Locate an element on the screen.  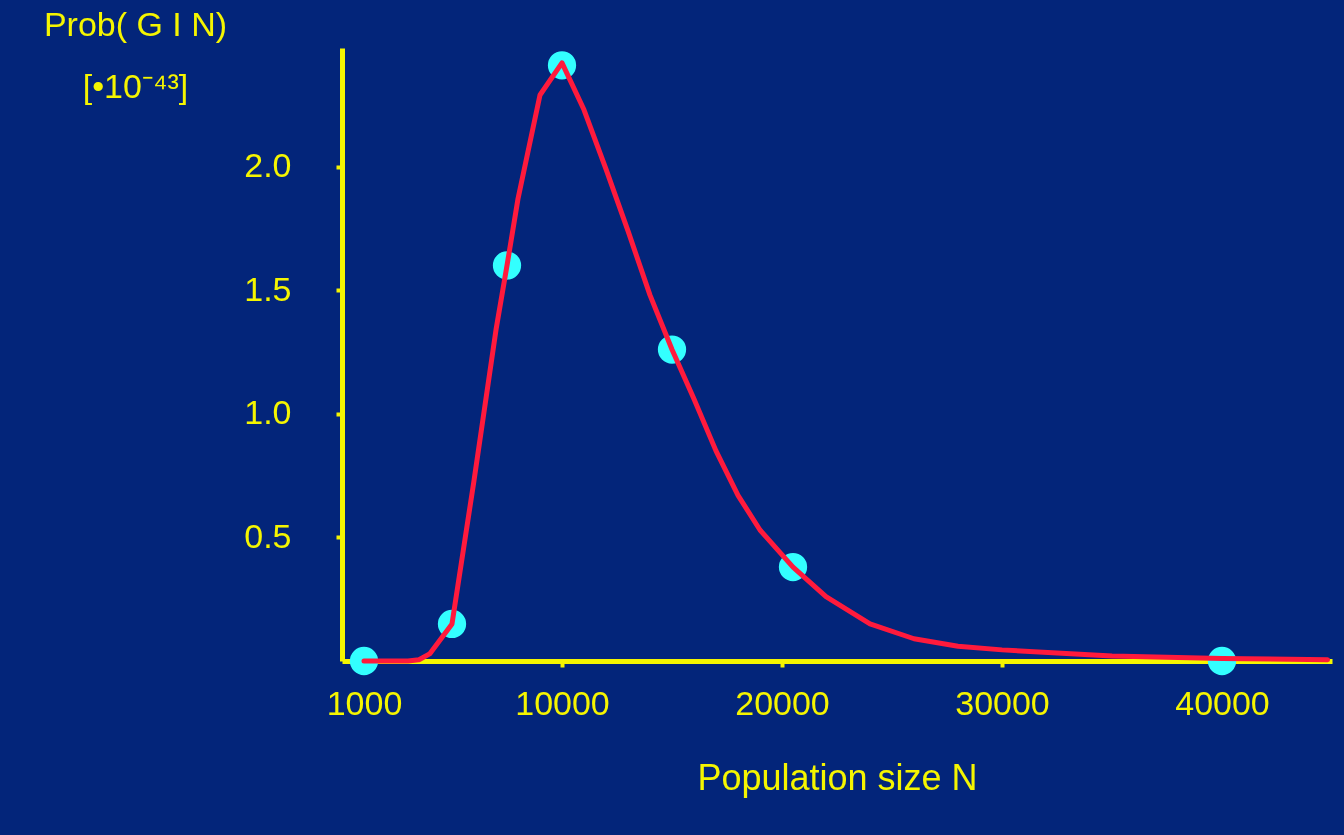
x-tick-label: 30000 is located at coordinates (1002, 702).